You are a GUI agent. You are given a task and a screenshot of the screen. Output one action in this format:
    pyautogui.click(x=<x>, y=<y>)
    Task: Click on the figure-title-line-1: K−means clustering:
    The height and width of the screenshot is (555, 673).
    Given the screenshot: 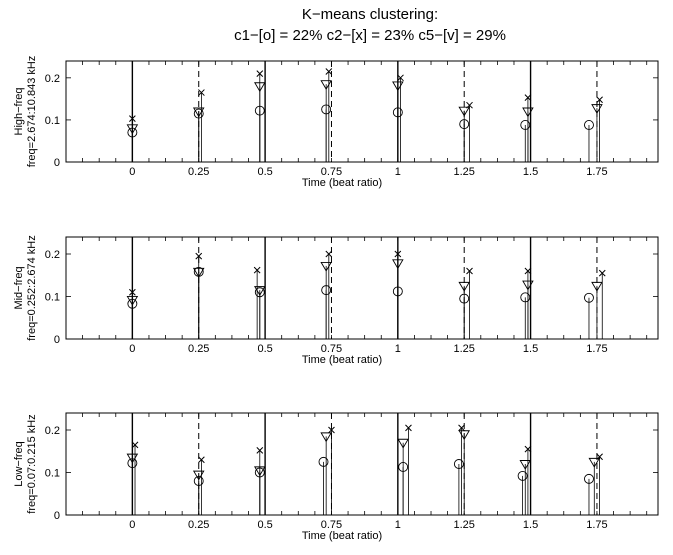 What is the action you would take?
    pyautogui.click(x=370, y=14)
    